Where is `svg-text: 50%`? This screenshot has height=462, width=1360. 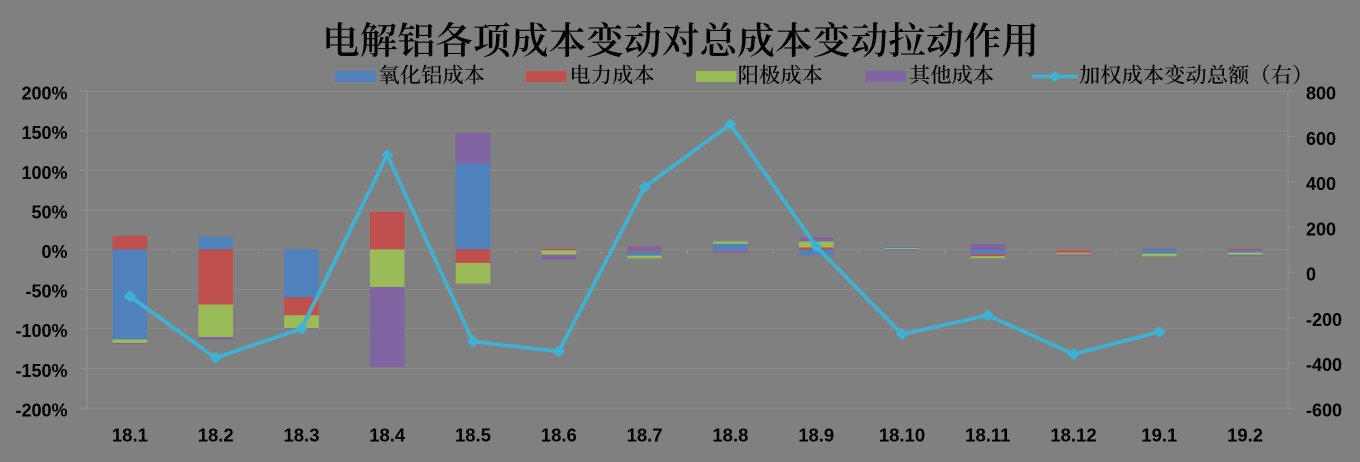 svg-text: 50% is located at coordinates (49, 212).